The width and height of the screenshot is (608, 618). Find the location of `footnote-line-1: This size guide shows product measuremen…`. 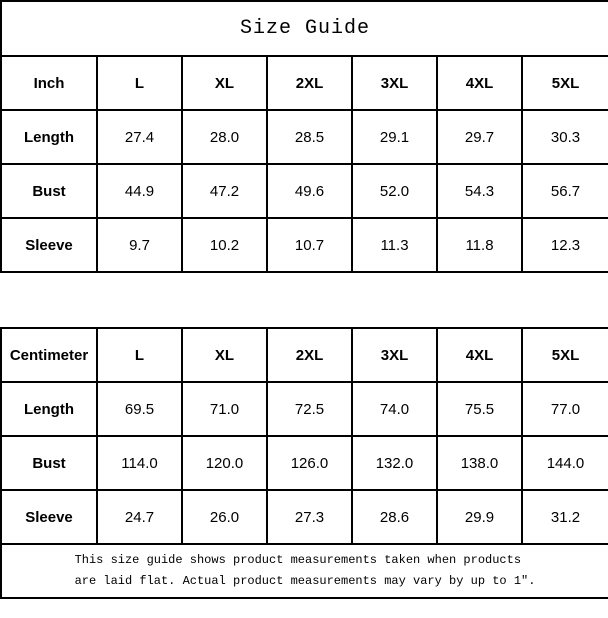

footnote-line-1: This size guide shows product measuremen… is located at coordinates (298, 560).